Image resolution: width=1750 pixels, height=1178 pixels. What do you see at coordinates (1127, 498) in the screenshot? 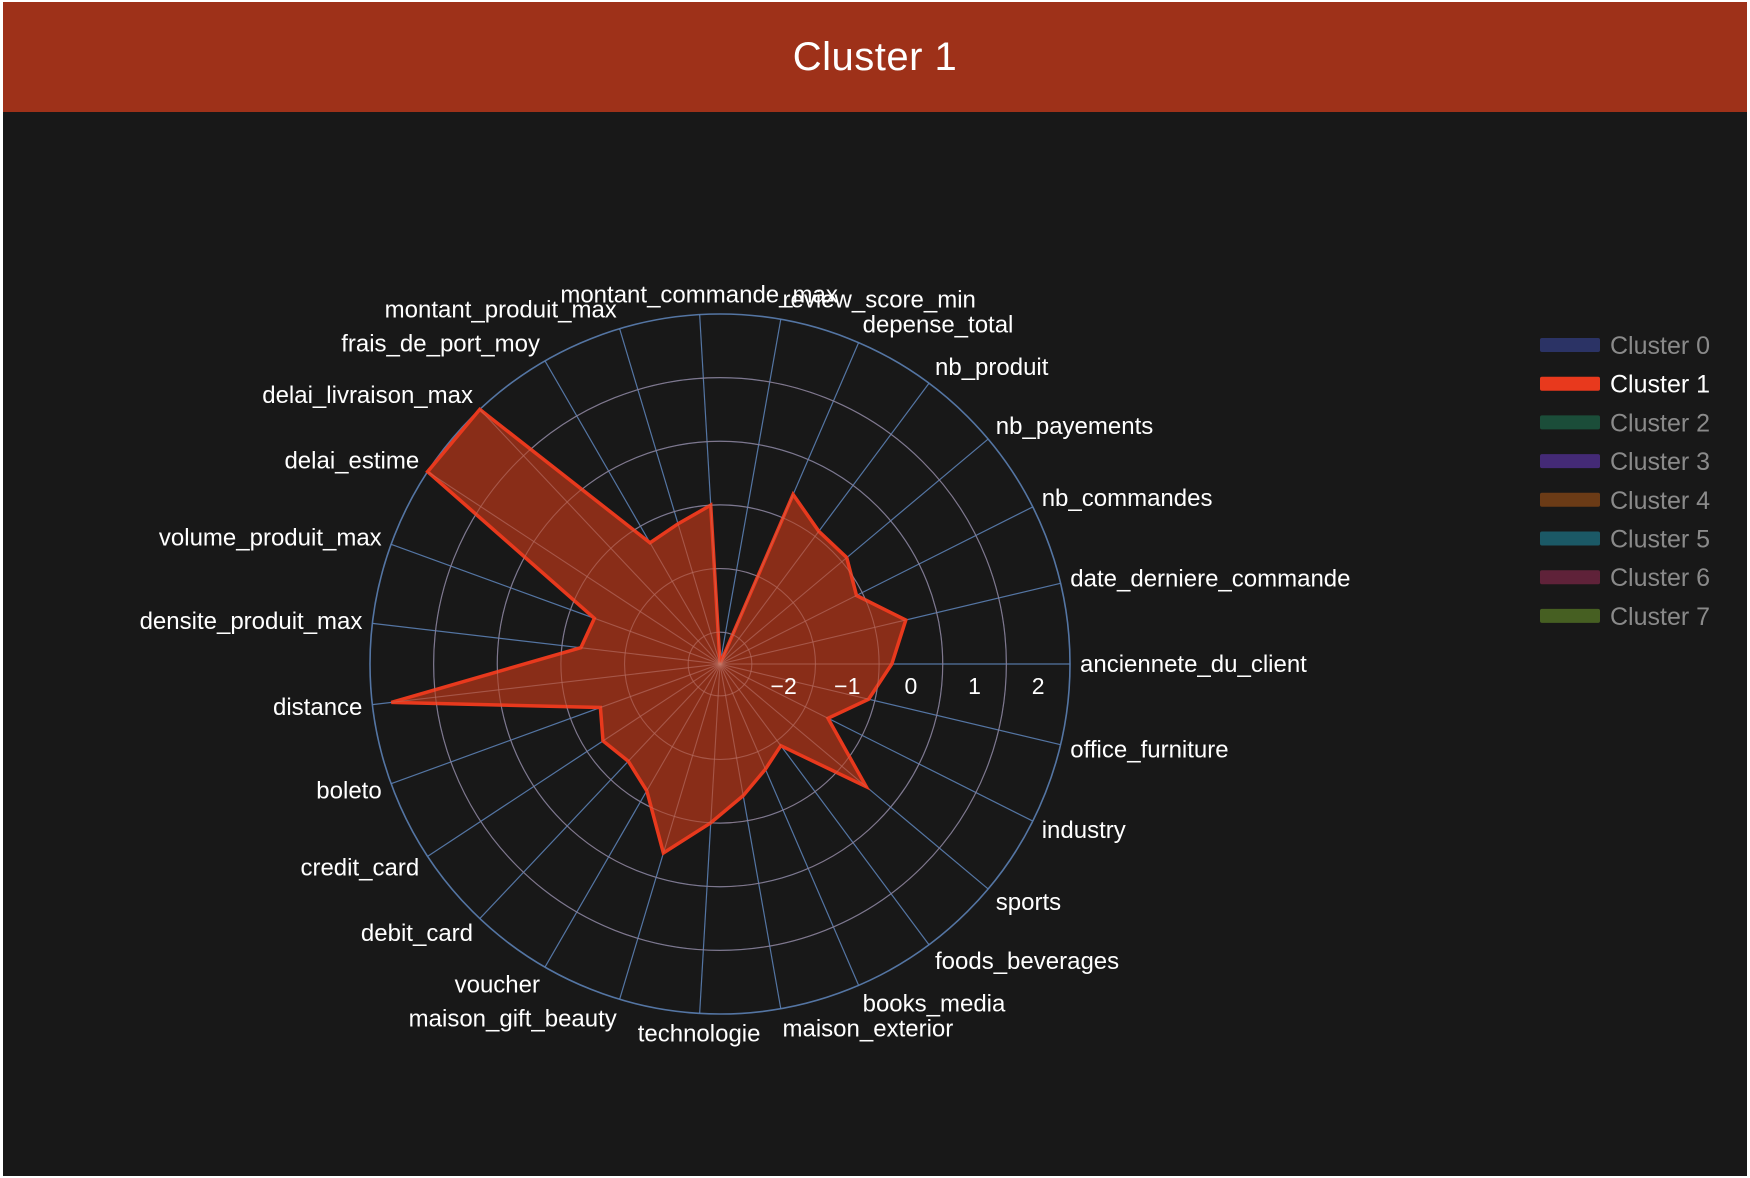
I see `angular-axis-label: nb_commandes` at bounding box center [1127, 498].